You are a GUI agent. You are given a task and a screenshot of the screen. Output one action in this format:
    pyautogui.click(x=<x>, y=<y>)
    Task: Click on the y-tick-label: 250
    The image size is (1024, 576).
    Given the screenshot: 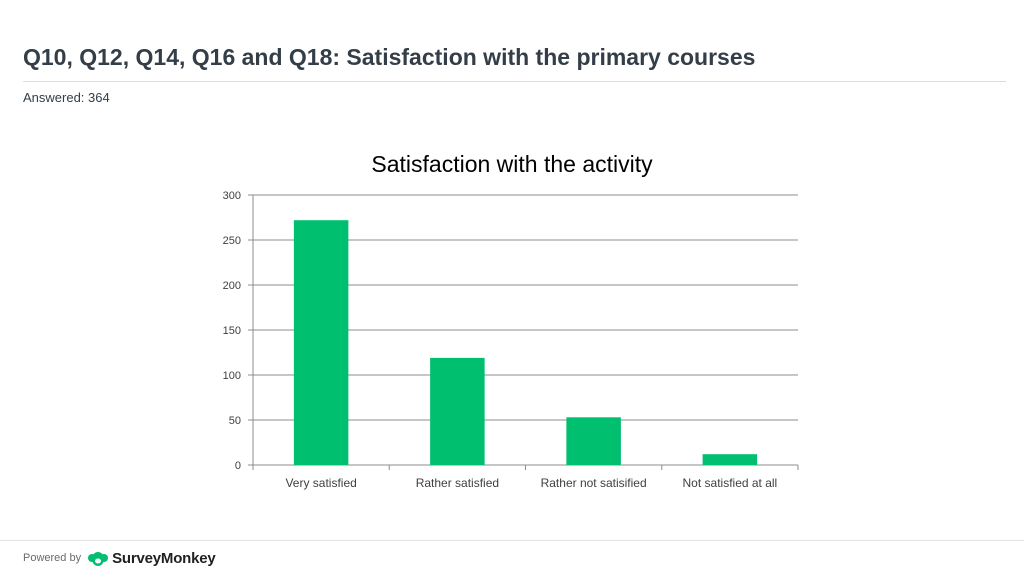 What is the action you would take?
    pyautogui.click(x=232, y=241)
    